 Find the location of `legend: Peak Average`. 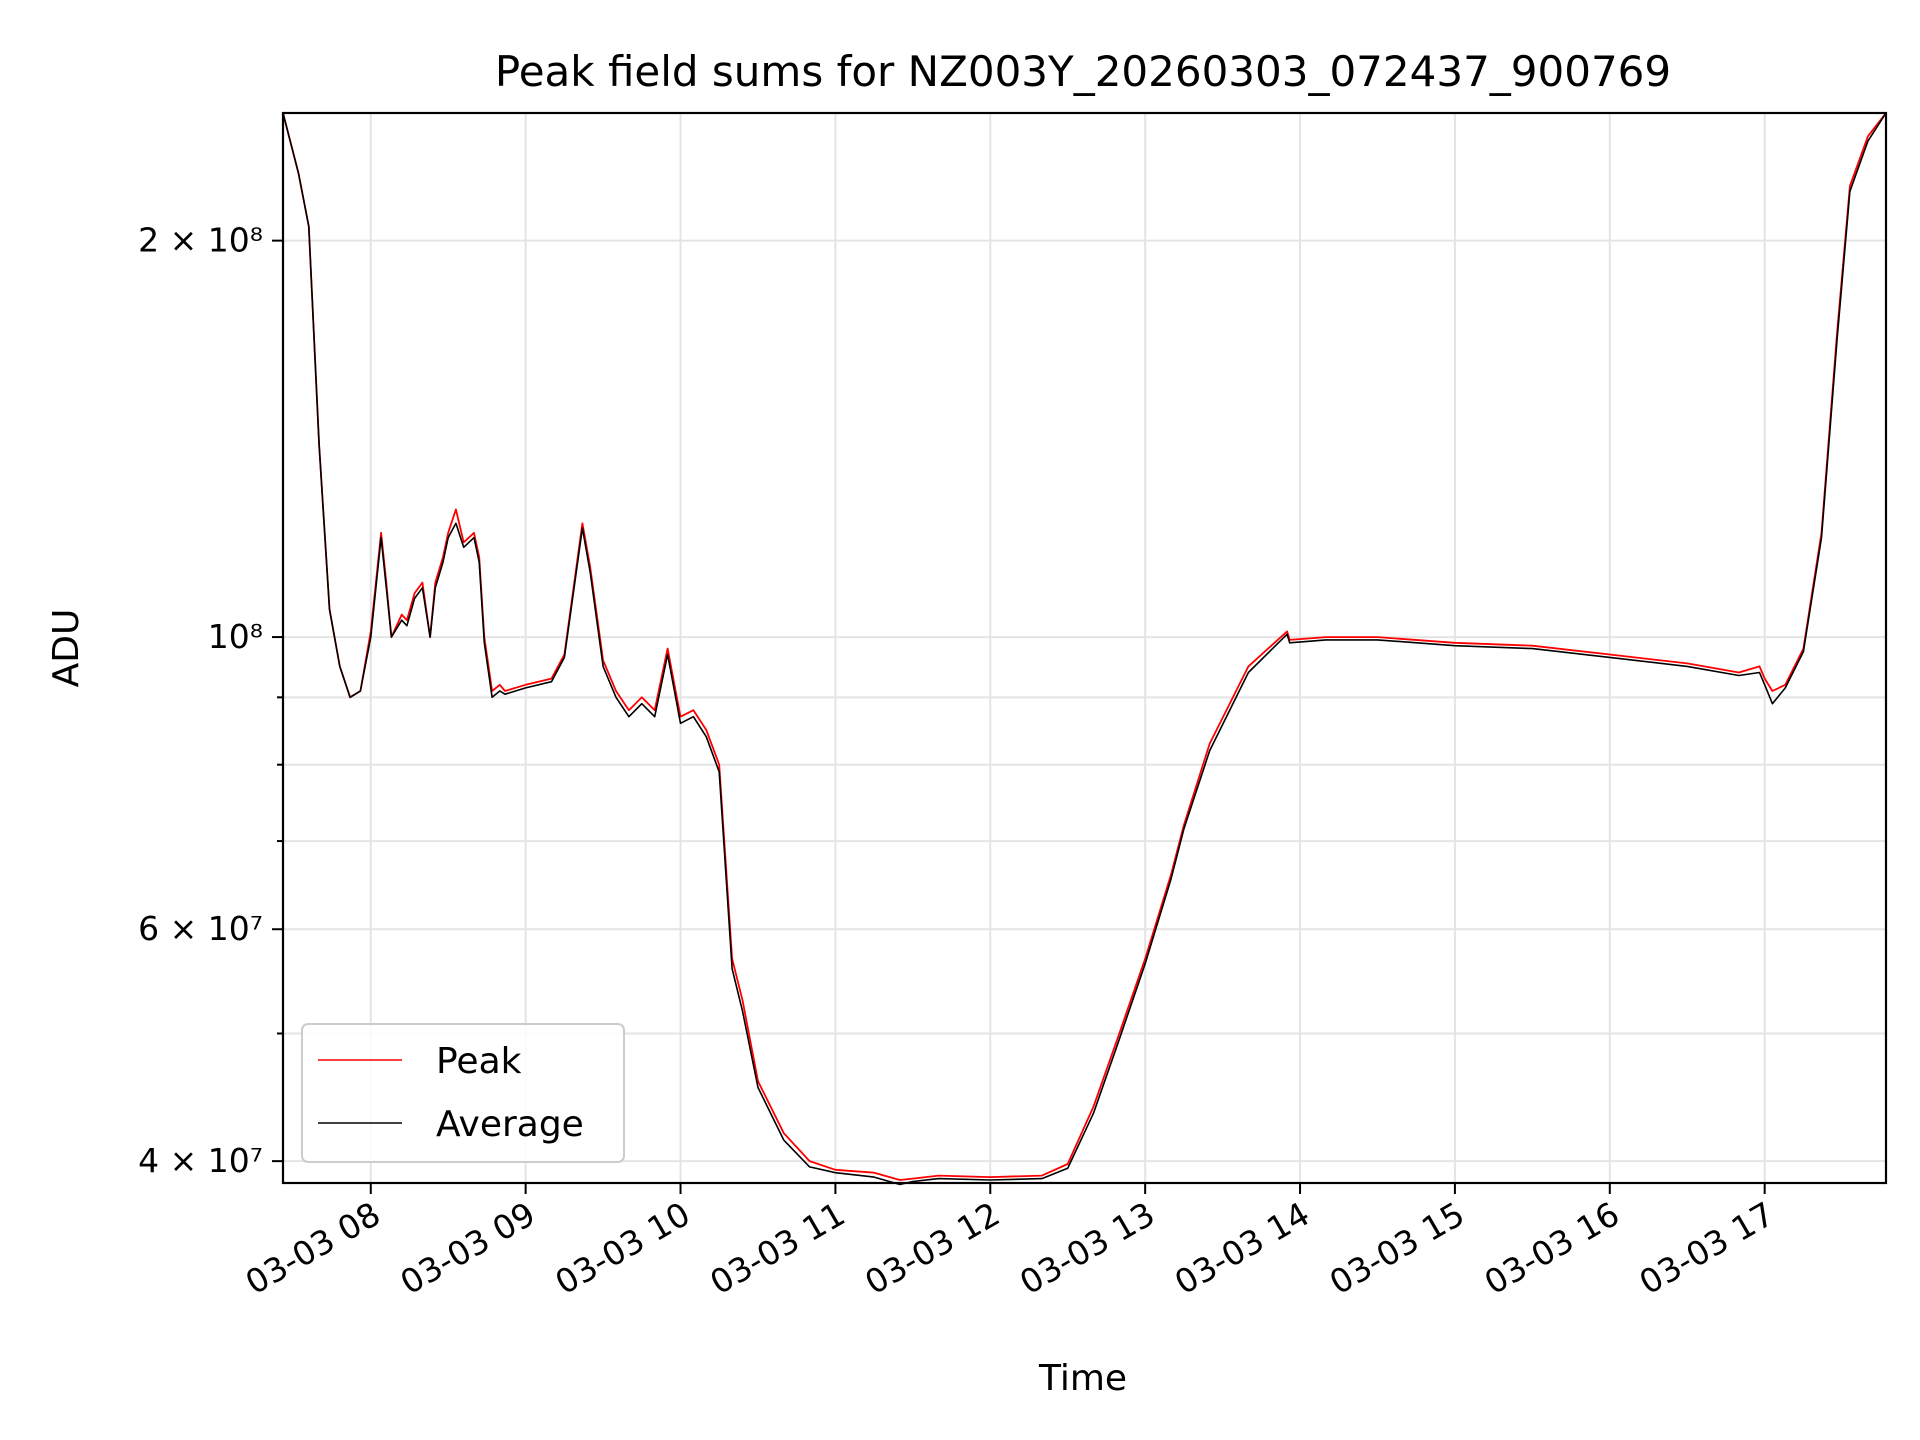

legend: Peak Average is located at coordinates (463, 1093).